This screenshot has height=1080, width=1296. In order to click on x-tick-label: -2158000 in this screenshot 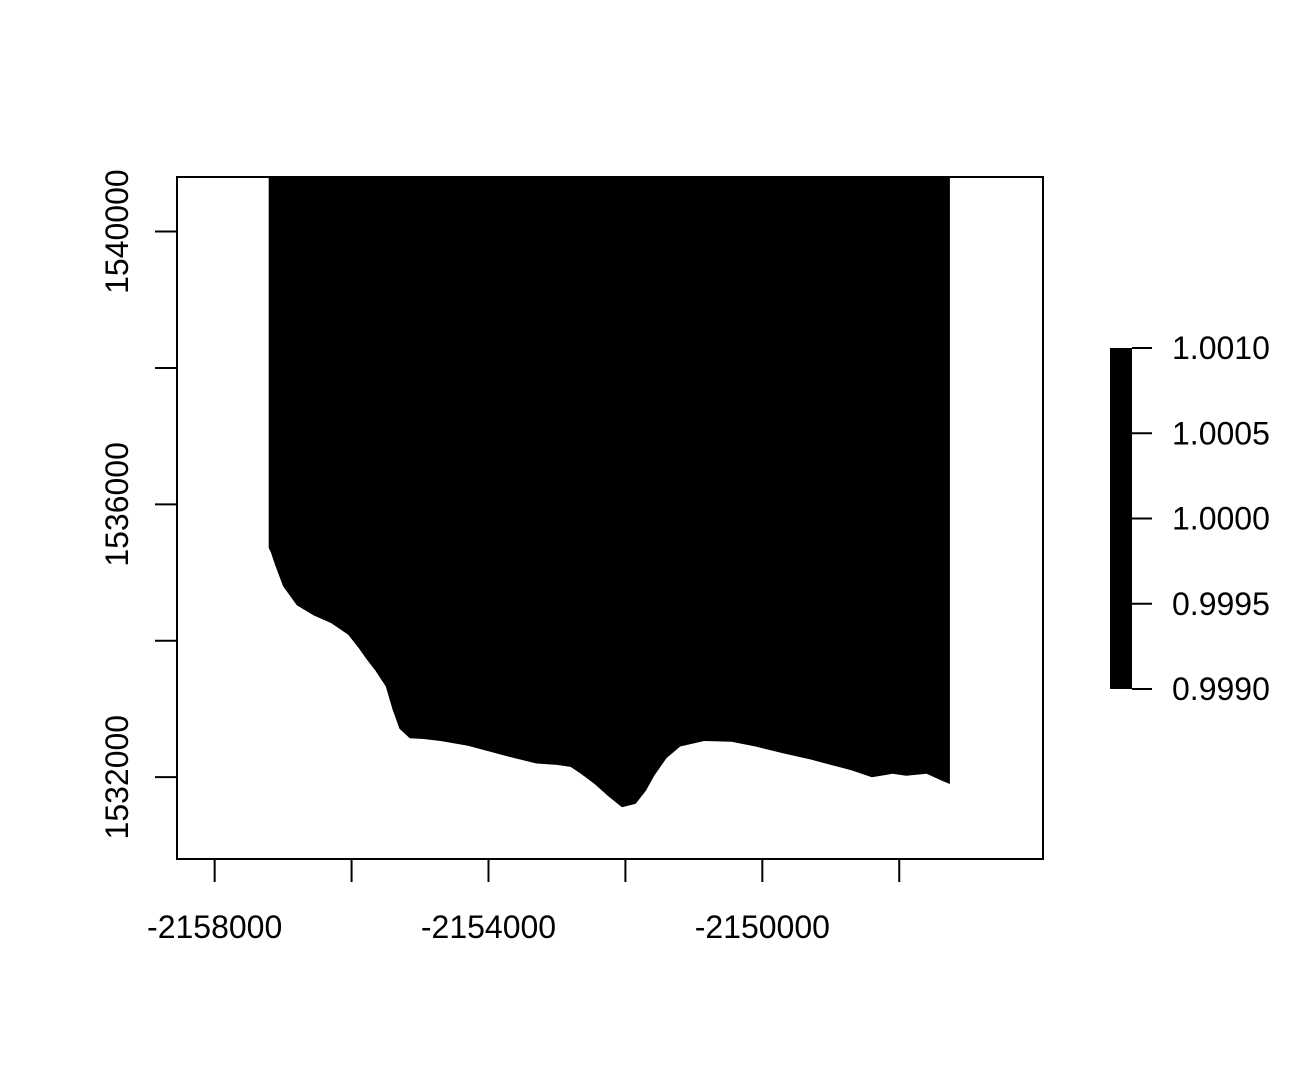, I will do `click(214, 927)`.